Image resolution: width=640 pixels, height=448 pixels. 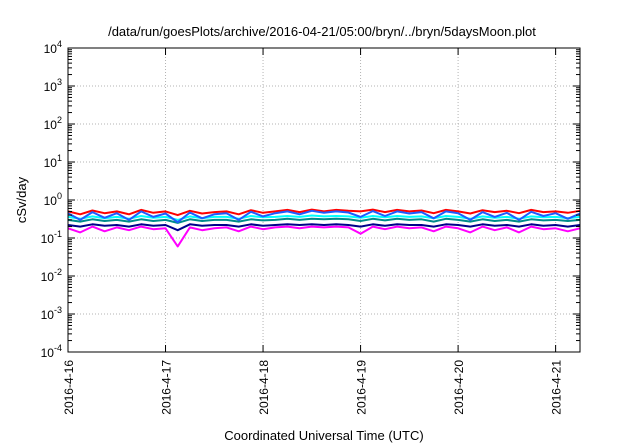 What do you see at coordinates (53, 199) in the screenshot?
I see `y-tick-label: 10⁰` at bounding box center [53, 199].